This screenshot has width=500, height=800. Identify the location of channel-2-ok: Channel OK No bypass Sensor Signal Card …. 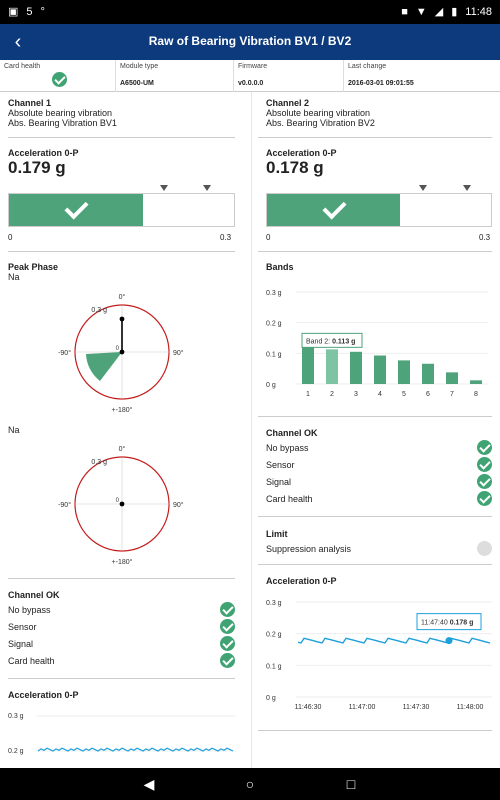
(379, 467).